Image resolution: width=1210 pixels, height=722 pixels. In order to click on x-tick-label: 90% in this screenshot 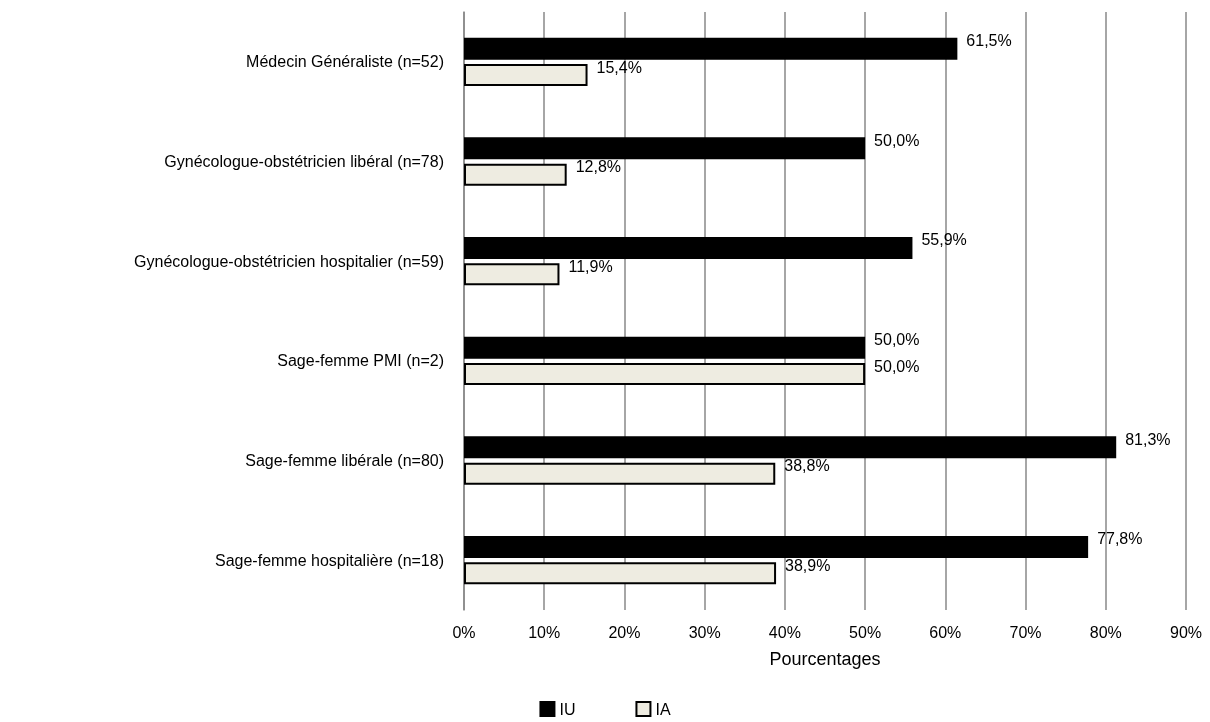, I will do `click(1186, 632)`.